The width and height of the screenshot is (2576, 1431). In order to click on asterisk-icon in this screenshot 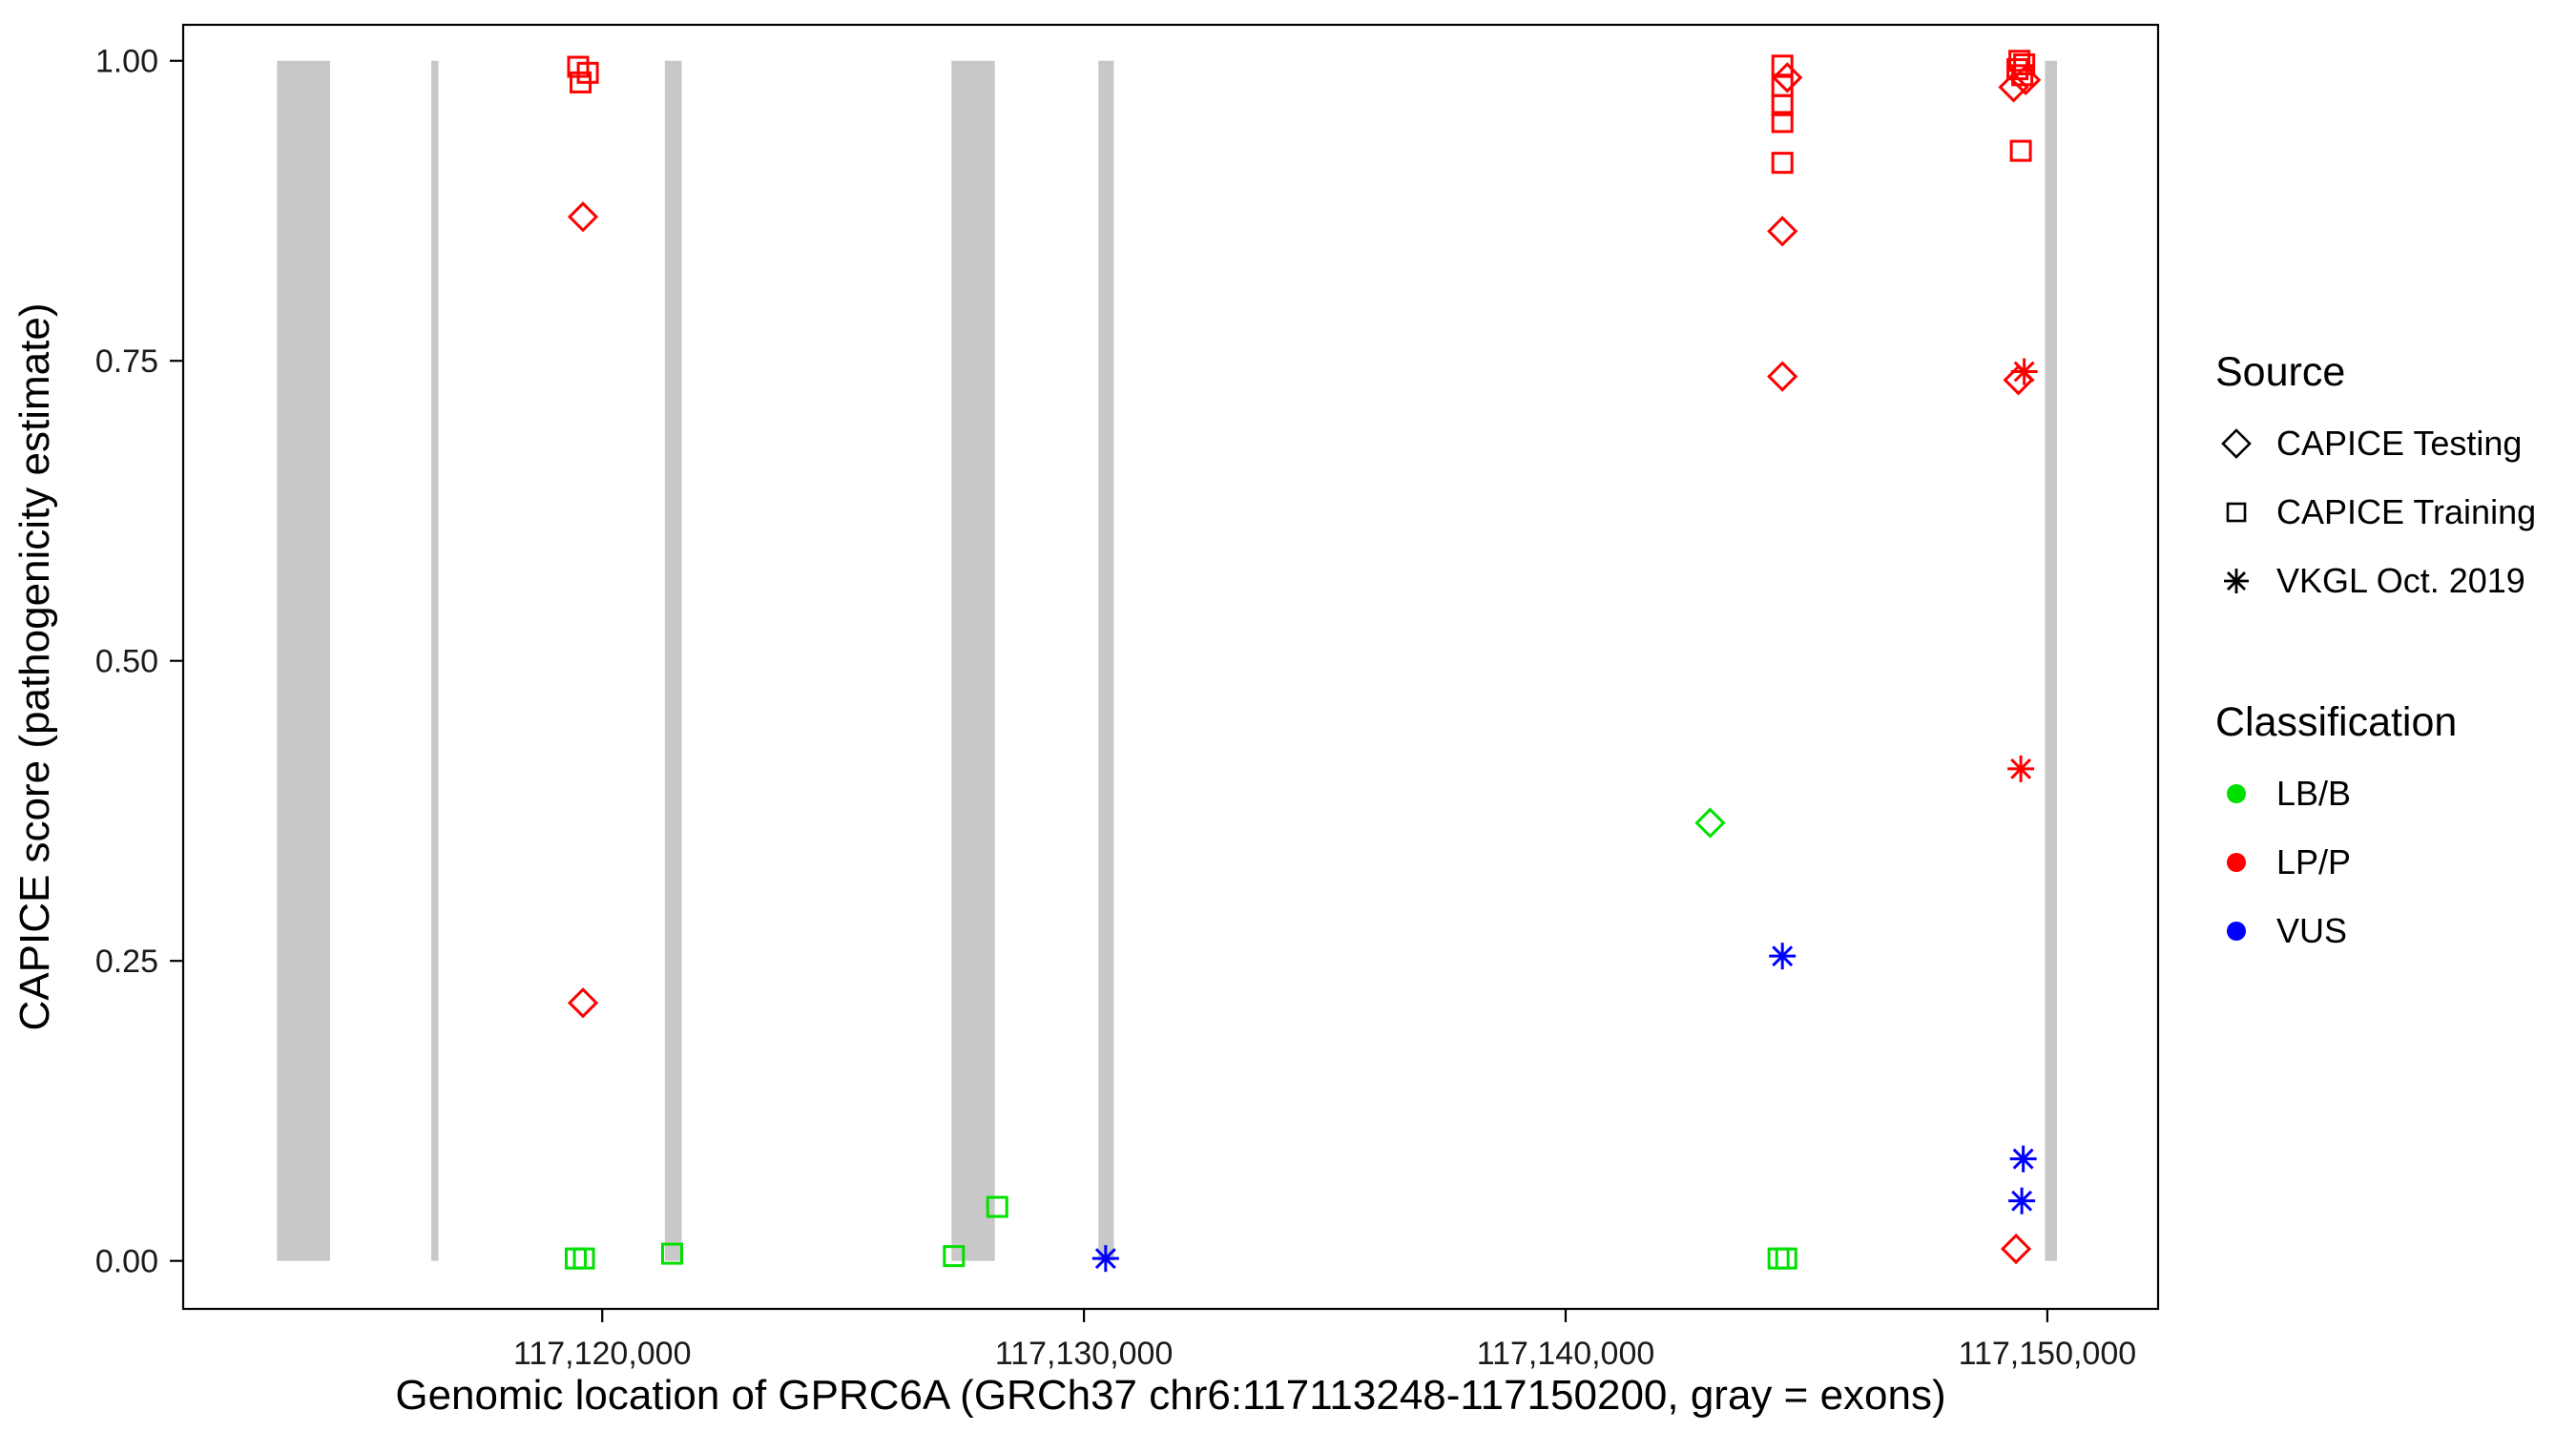, I will do `click(2236, 581)`.